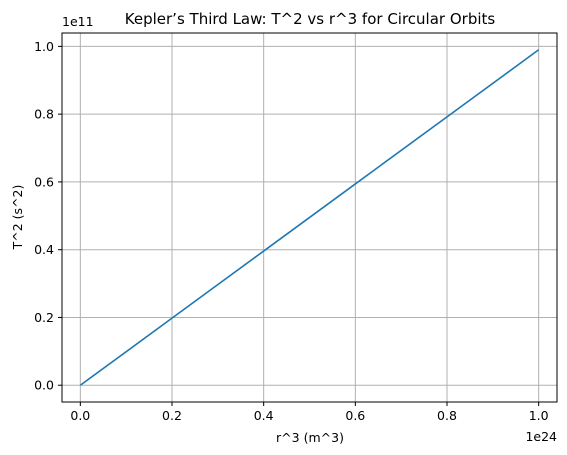 The width and height of the screenshot is (567, 455). Describe the element at coordinates (44, 114) in the screenshot. I see `y-tick-label: 0.8` at that location.